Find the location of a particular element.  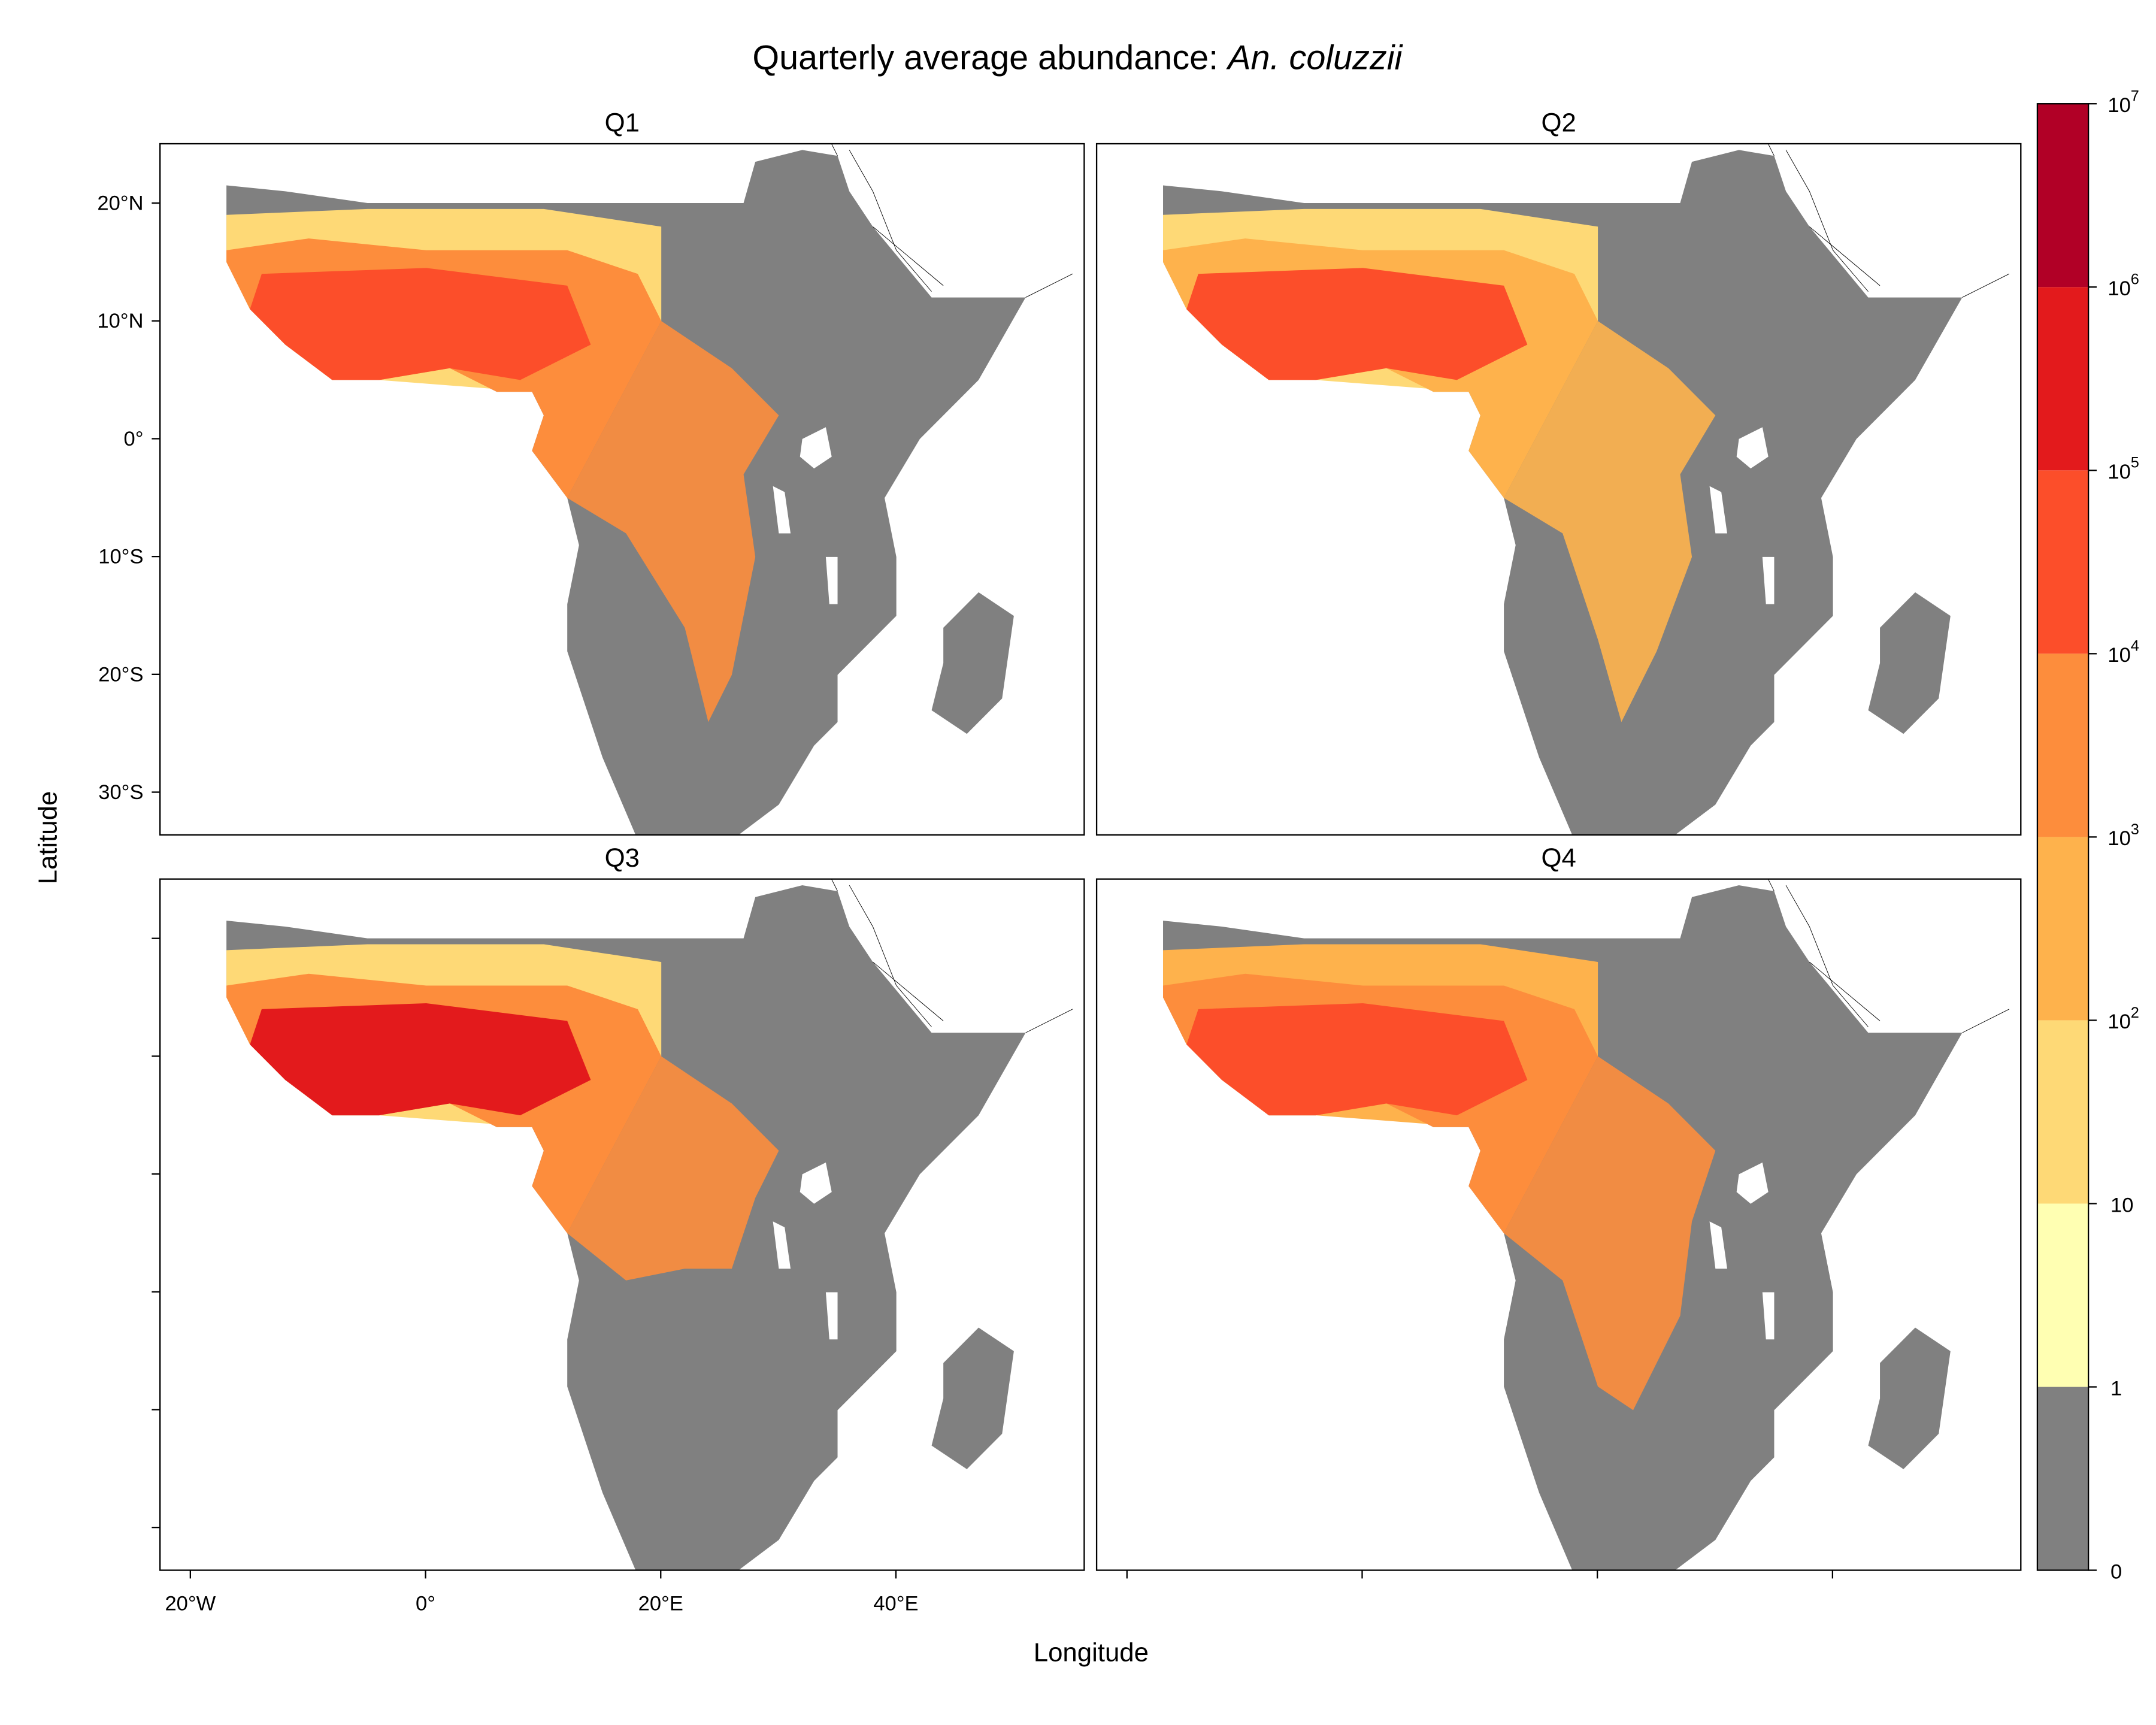

label-exponent: 5 is located at coordinates (2135, 463).